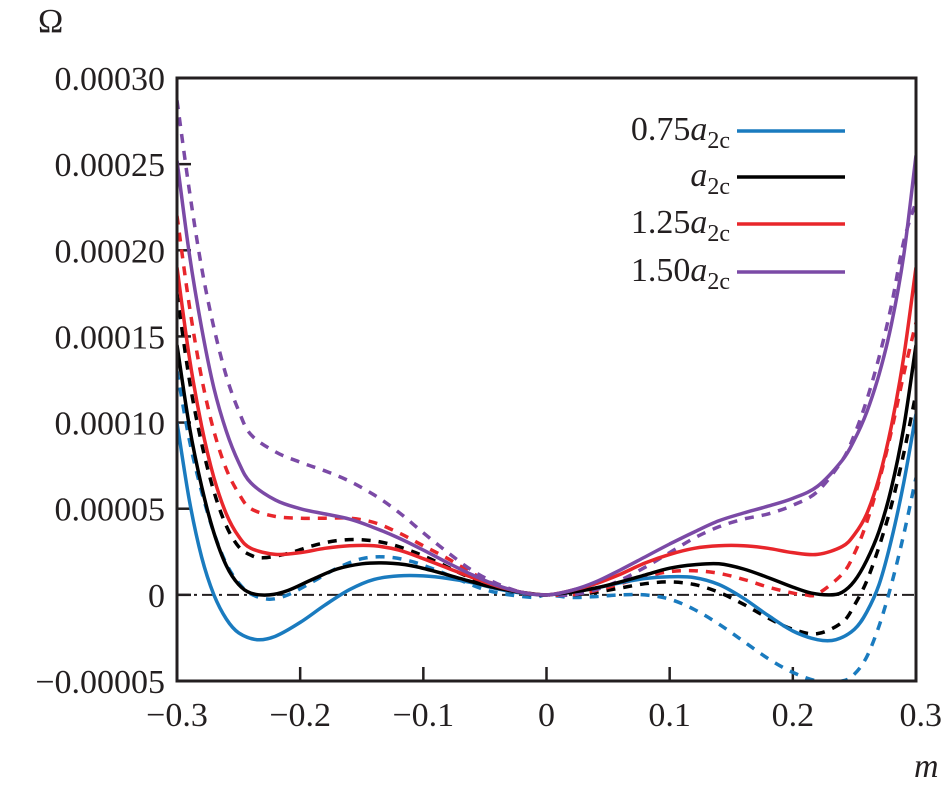 Image resolution: width=942 pixels, height=790 pixels. I want to click on y-tick-label: 0.00025, so click(110, 165).